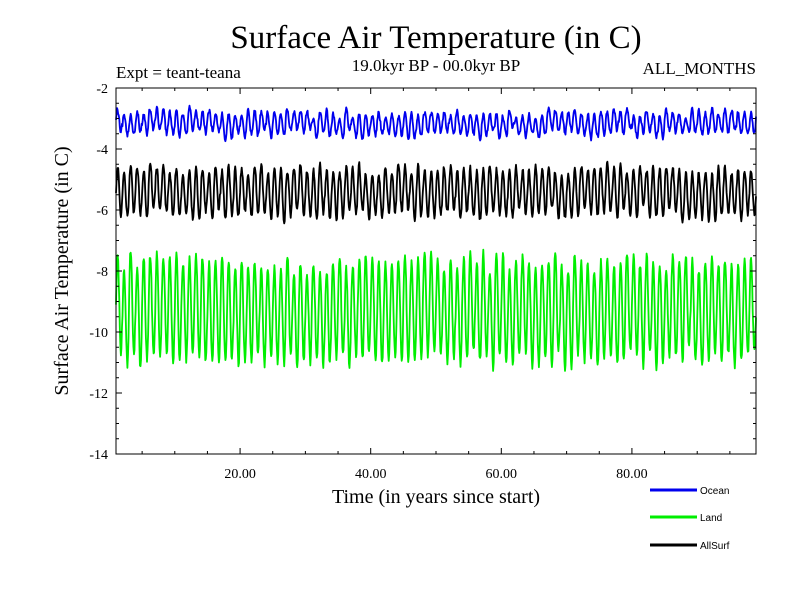 The width and height of the screenshot is (800, 600). I want to click on y-tick-label: -10, so click(98, 333).